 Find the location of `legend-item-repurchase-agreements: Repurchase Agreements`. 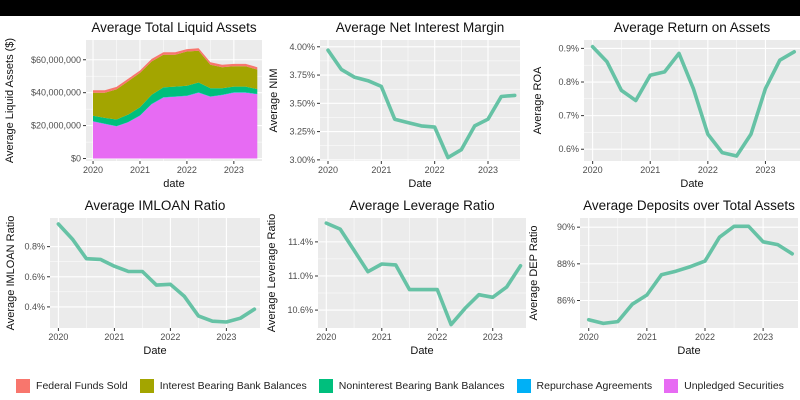

legend-item-repurchase-agreements: Repurchase Agreements is located at coordinates (584, 386).